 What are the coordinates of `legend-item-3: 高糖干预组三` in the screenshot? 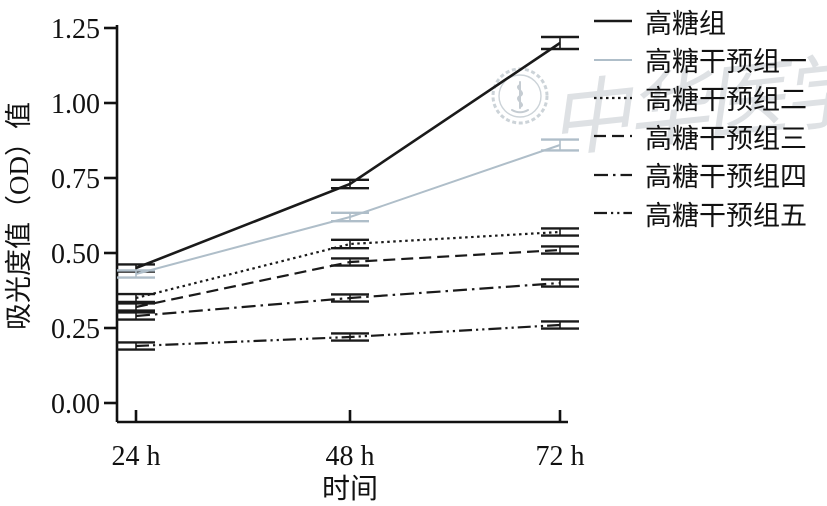 It's located at (699, 136).